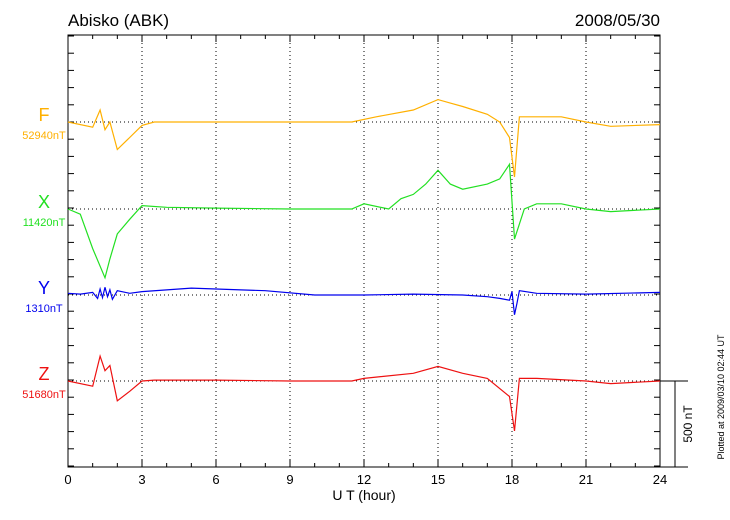 This screenshot has width=730, height=520. Describe the element at coordinates (215, 479) in the screenshot. I see `x-tick-label: 6` at that location.